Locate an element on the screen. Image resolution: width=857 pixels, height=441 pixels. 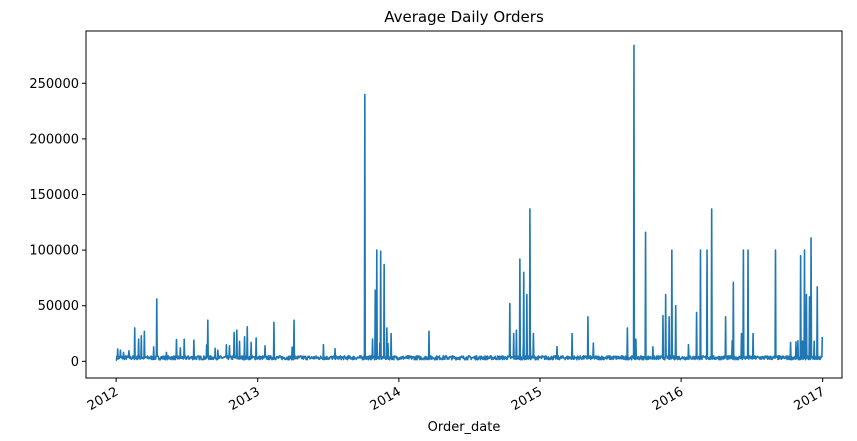
y-axis: 0 50000 100000 150000 200000 250000 is located at coordinates (57, 223).